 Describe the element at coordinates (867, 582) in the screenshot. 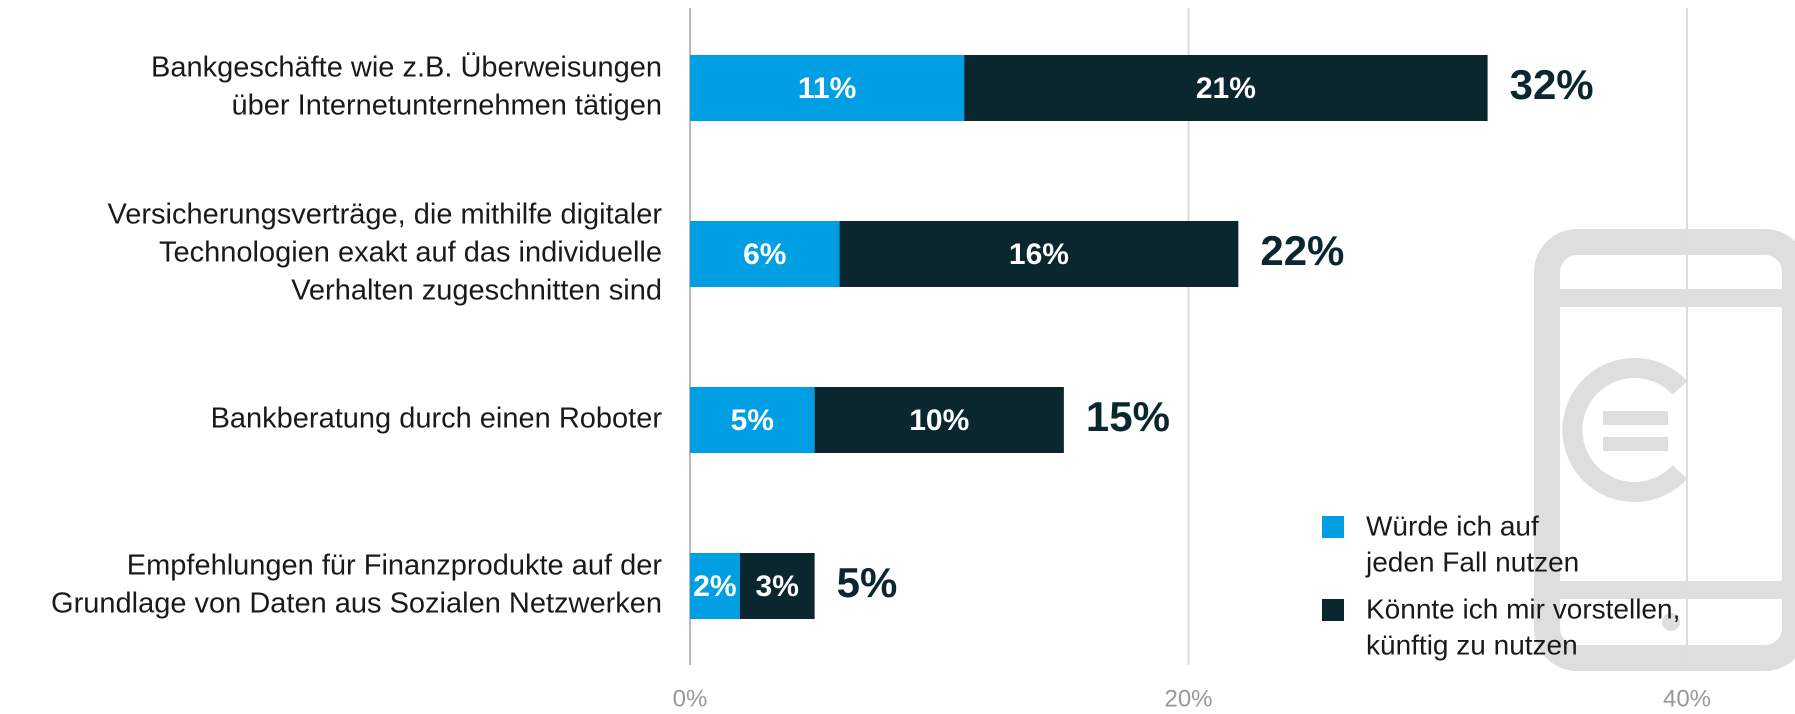

I see `total-label: 5%` at that location.